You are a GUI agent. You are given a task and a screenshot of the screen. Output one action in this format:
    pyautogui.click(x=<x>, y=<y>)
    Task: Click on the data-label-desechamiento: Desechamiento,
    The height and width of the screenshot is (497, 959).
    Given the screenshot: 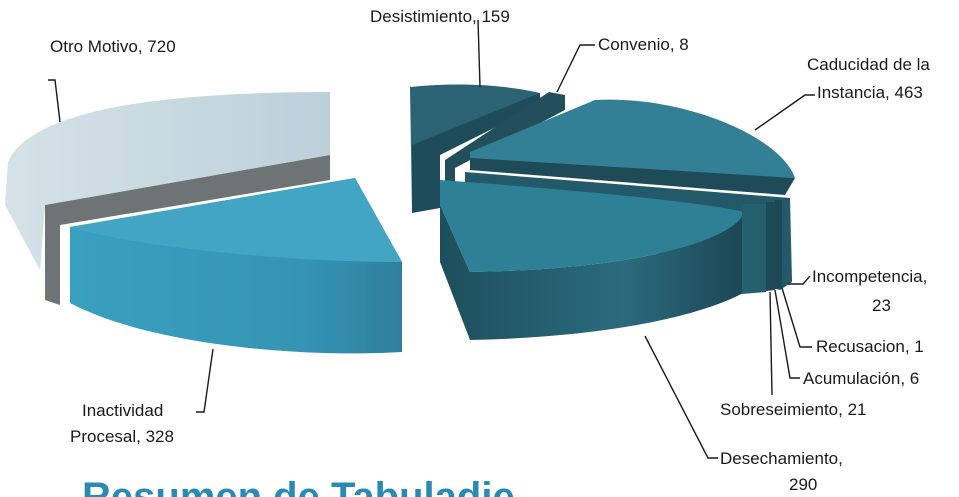 What is the action you would take?
    pyautogui.click(x=781, y=458)
    